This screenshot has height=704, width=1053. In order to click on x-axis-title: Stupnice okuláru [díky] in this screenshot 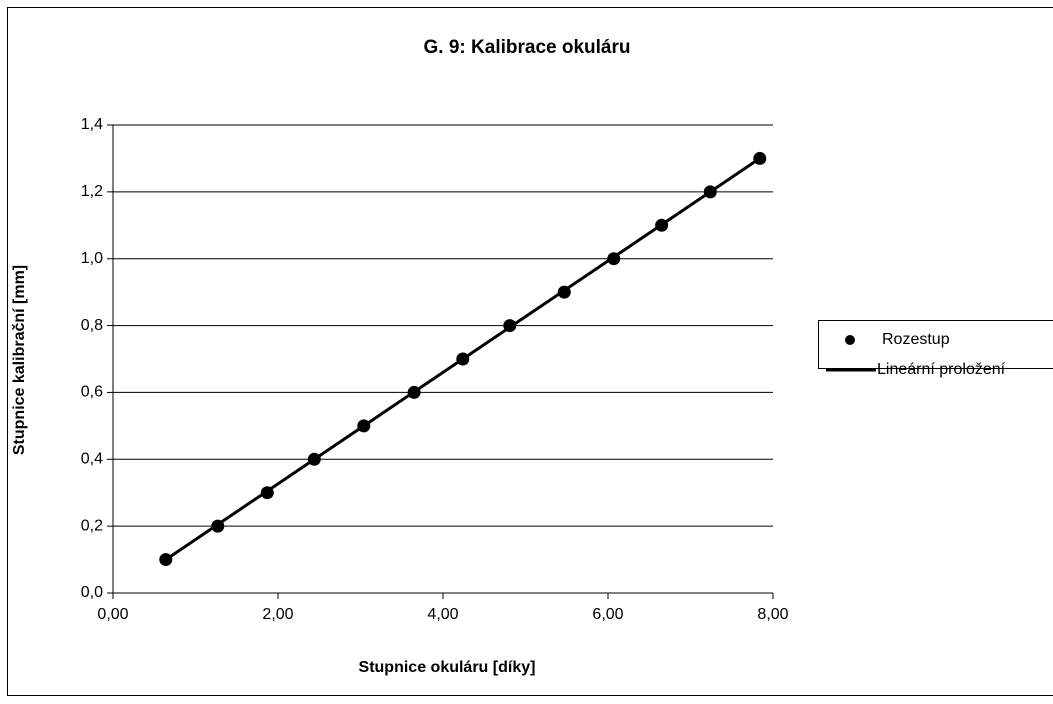, I will do `click(447, 667)`.